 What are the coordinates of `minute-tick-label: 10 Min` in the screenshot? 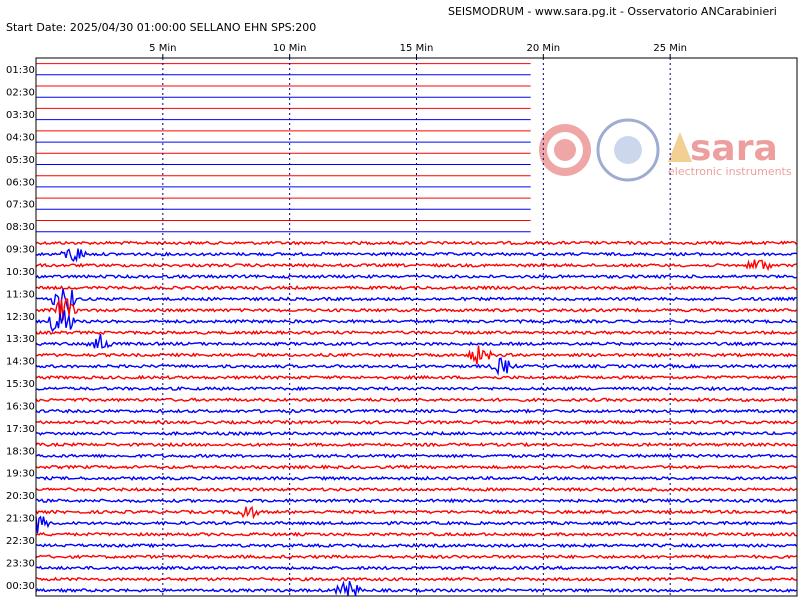 It's located at (290, 48).